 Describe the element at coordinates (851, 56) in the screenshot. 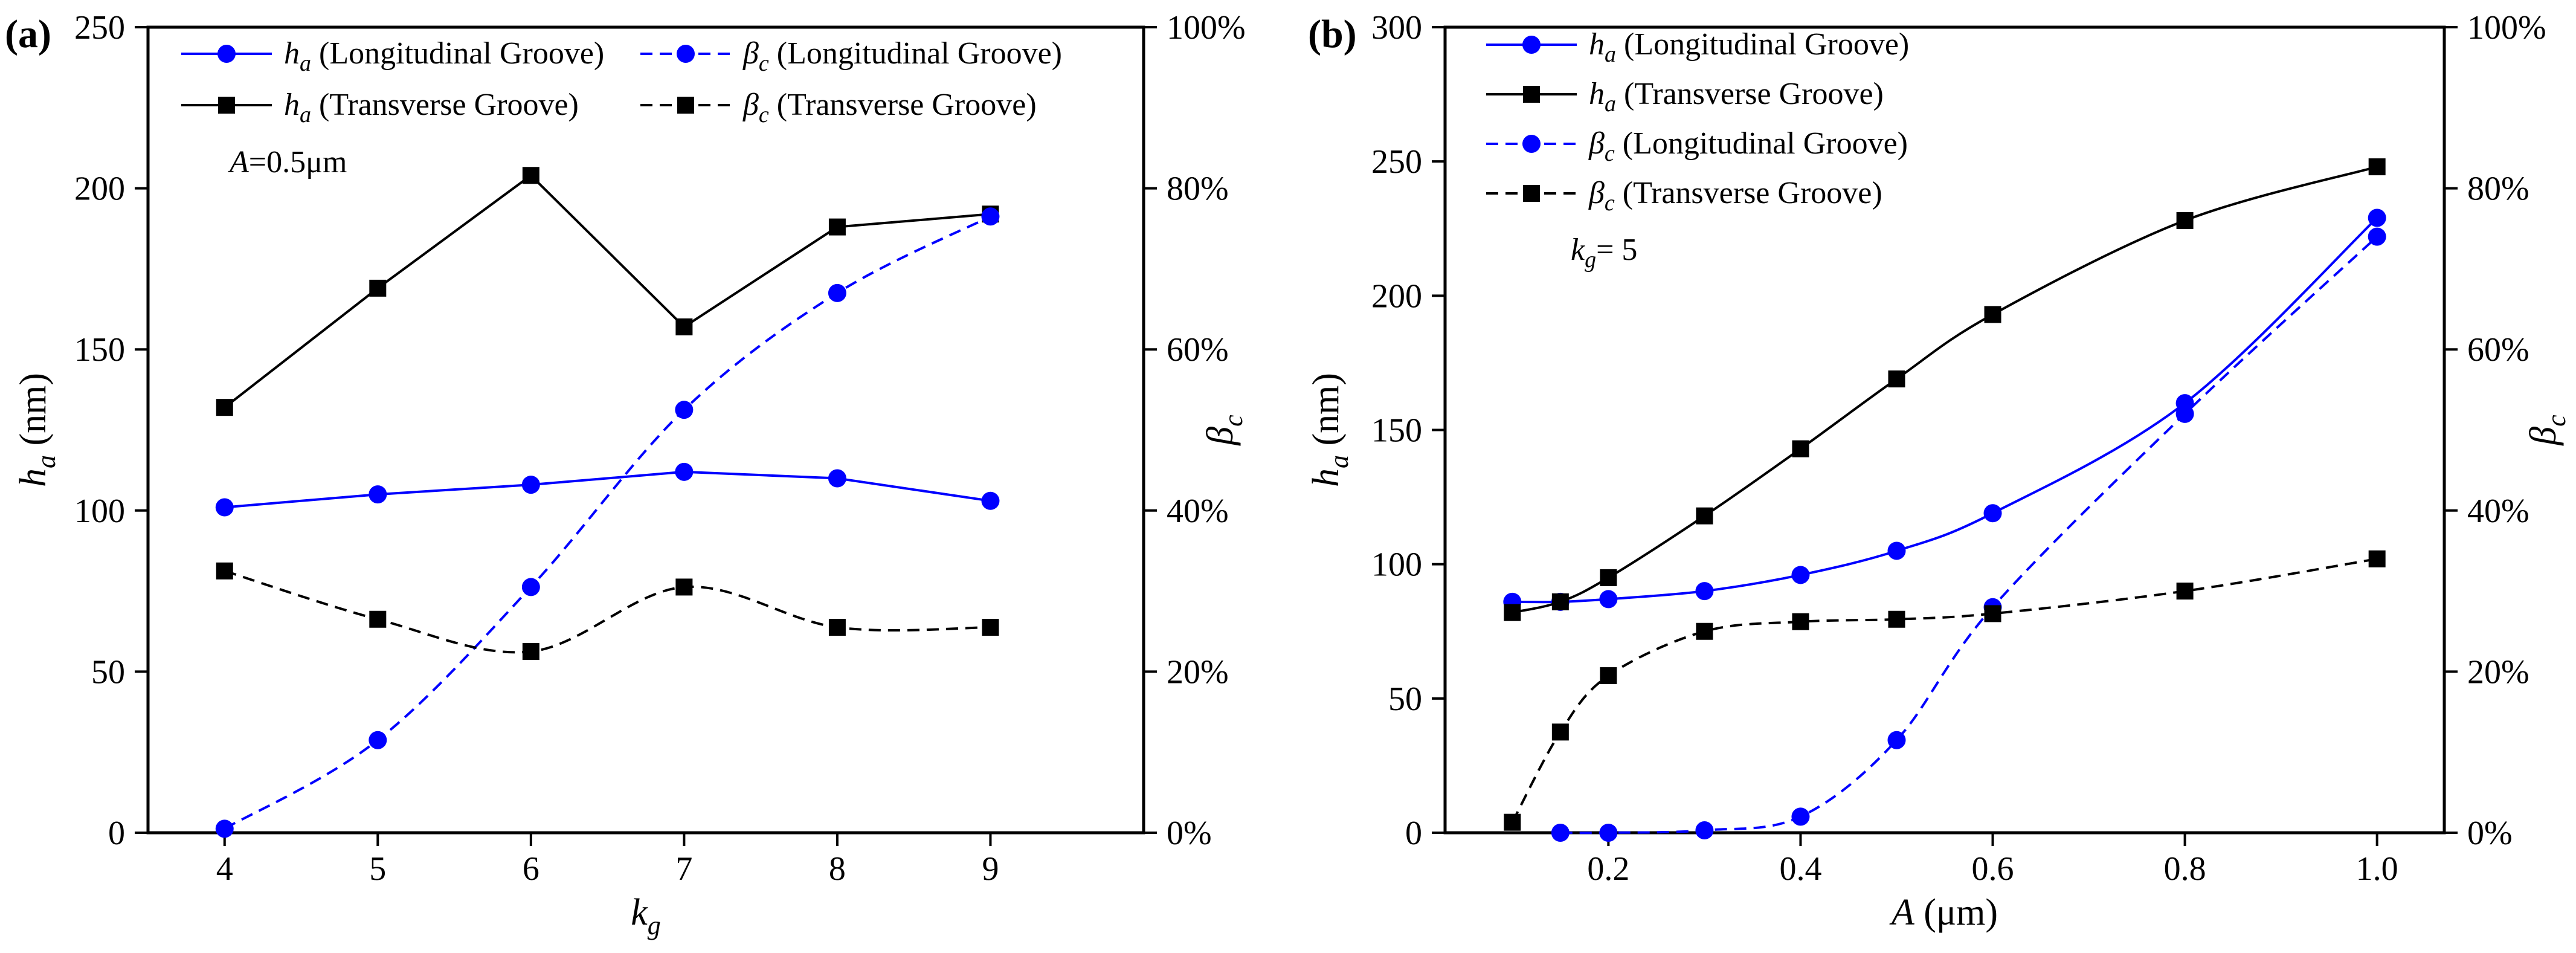

I see `legend-entry-a-2: βc (Longitudinal Groove)` at that location.